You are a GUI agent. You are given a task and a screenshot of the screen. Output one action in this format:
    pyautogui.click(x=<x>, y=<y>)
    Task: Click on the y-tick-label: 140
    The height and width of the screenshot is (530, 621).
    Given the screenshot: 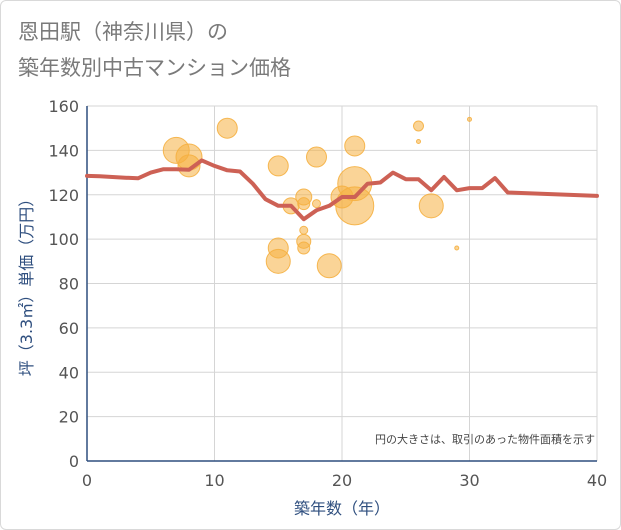 What is the action you would take?
    pyautogui.click(x=63, y=150)
    